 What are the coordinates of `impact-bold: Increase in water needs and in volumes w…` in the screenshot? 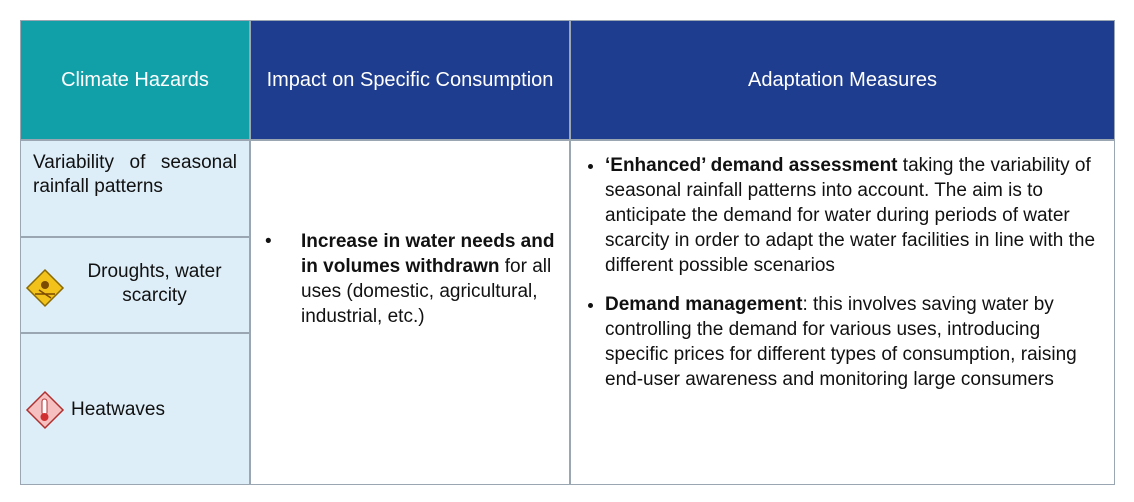 It's located at (428, 254).